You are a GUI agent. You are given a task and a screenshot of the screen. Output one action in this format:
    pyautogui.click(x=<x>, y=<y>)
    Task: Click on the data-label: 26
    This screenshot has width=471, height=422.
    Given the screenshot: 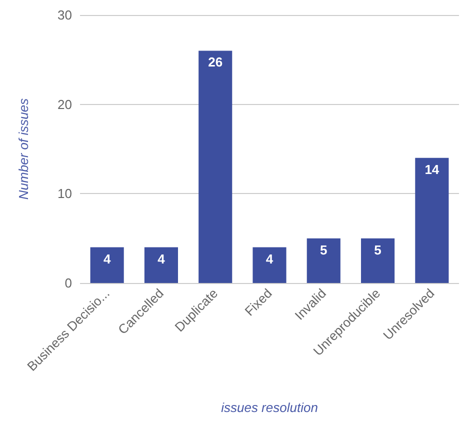 What is the action you would take?
    pyautogui.click(x=215, y=62)
    